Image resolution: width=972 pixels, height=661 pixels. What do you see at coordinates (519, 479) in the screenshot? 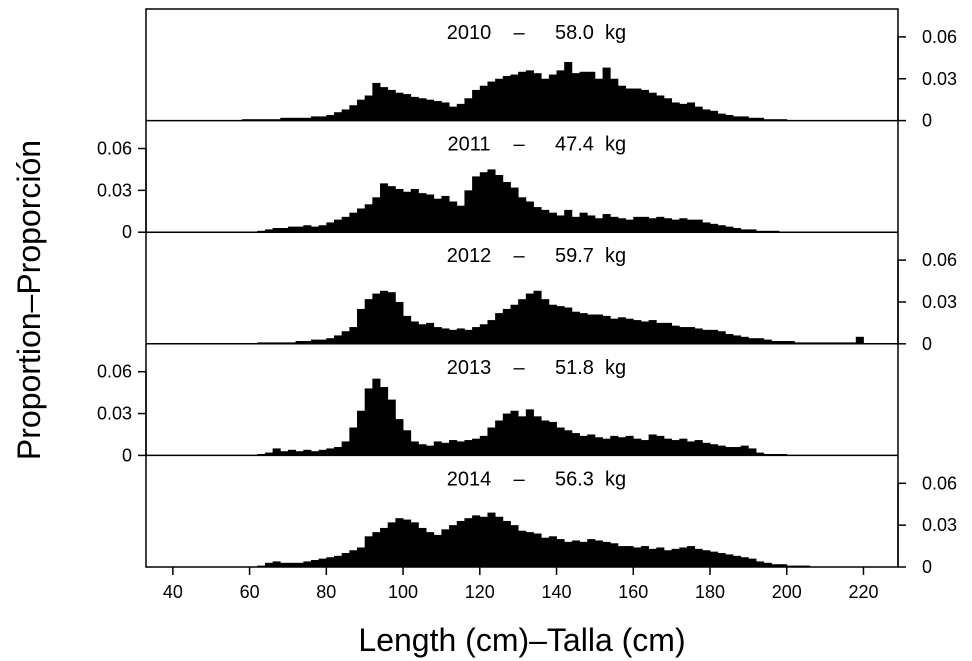
I see `panel-title-sep: –` at bounding box center [519, 479].